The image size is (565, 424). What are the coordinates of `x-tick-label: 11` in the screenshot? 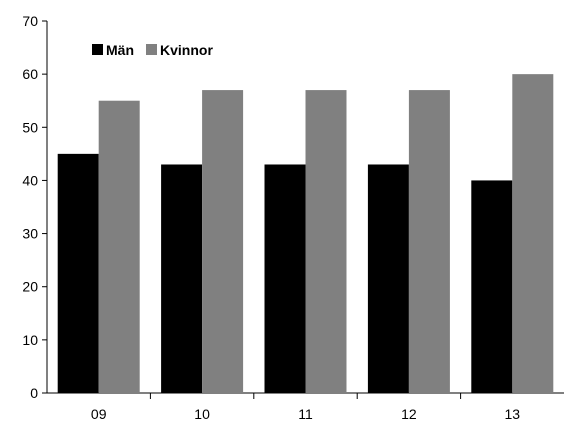 It's located at (305, 414).